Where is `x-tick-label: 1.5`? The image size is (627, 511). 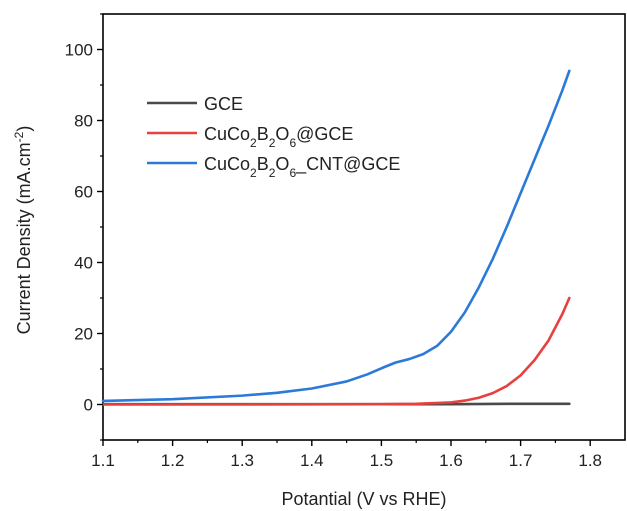 x-tick-label: 1.5 is located at coordinates (382, 460).